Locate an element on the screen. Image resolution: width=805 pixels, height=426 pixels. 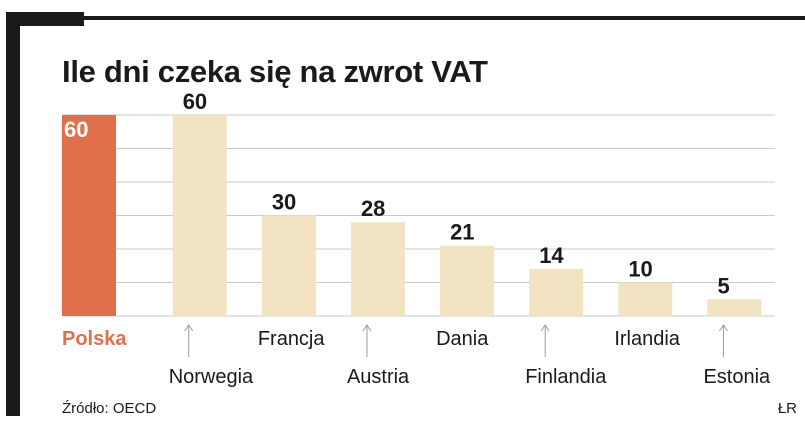
source-note: Źródło: OECD is located at coordinates (109, 408).